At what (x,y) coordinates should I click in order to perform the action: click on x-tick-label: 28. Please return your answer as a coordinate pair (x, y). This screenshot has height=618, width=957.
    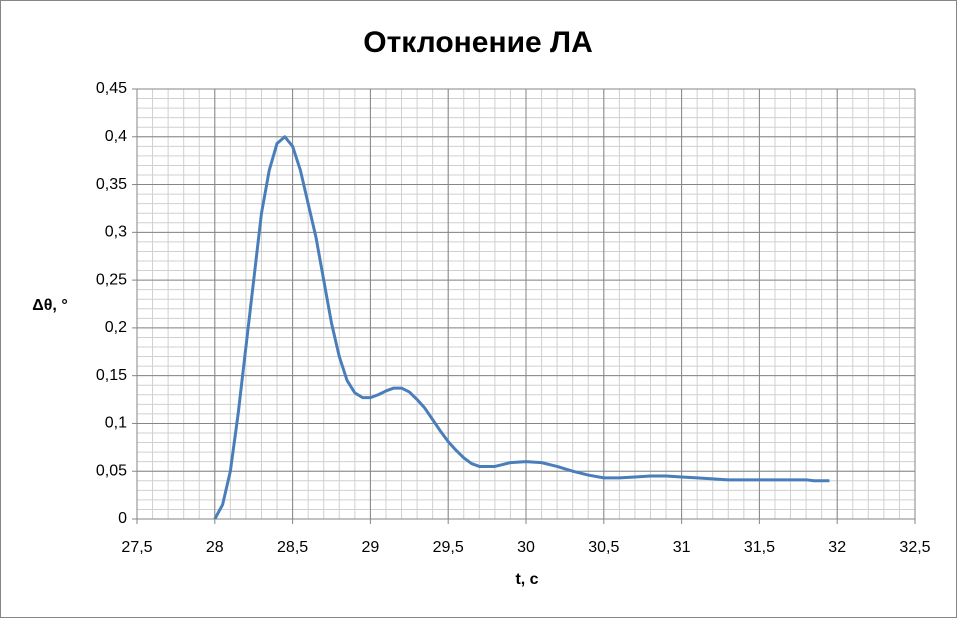
    Looking at the image, I should click on (215, 547).